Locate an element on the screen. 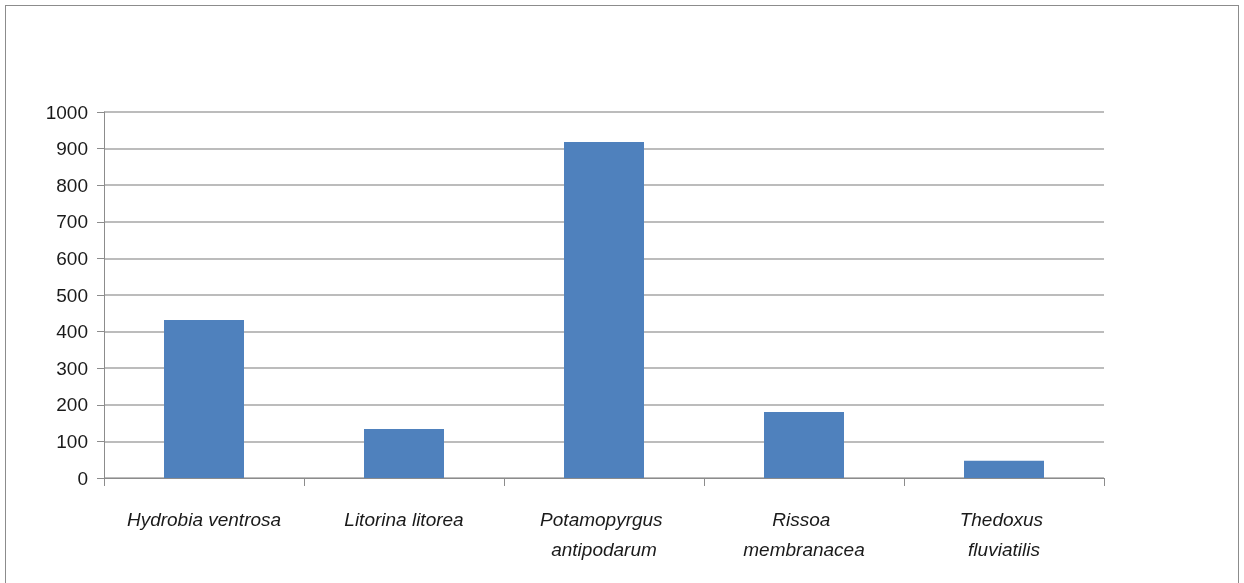 Image resolution: width=1244 pixels, height=583 pixels. y-tick-label: 900 is located at coordinates (72, 149).